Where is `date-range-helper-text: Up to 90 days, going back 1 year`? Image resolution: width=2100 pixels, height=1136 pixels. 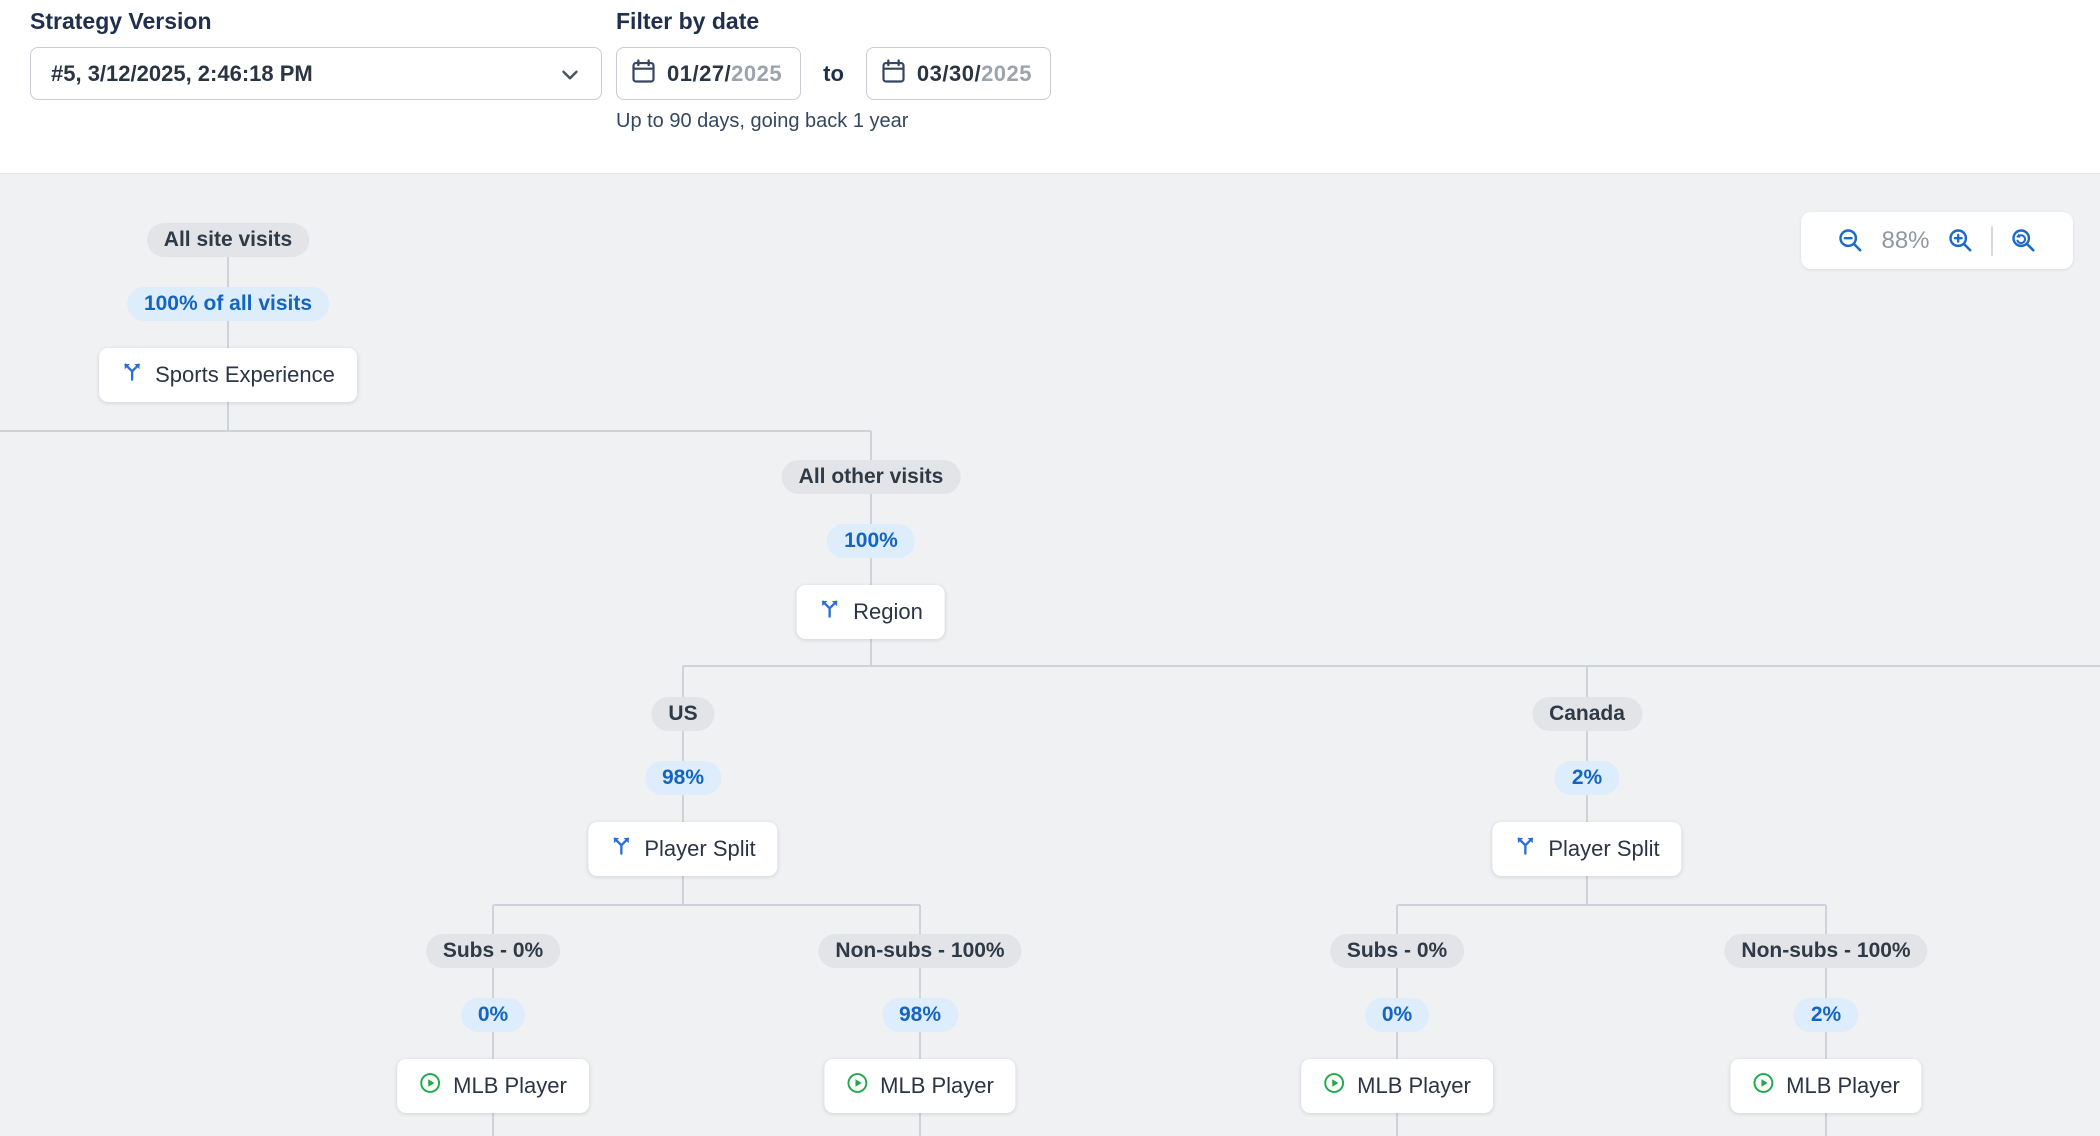
date-range-helper-text: Up to 90 days, going back 1 year is located at coordinates (762, 121).